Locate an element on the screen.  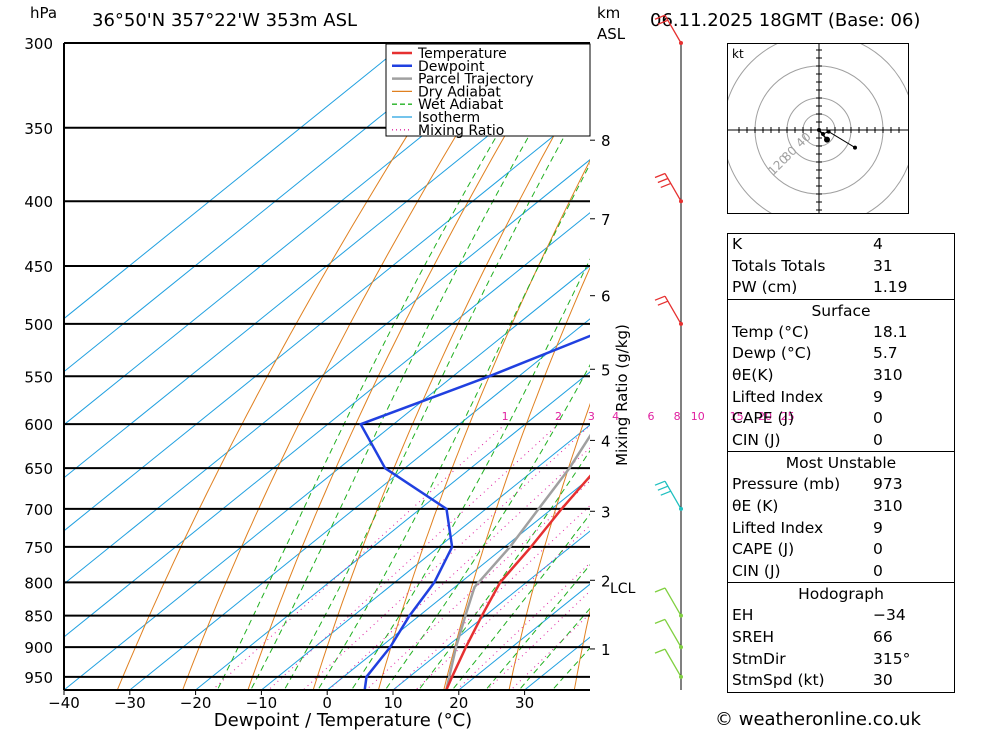
km-tick-label: 8 is located at coordinates (606, 141).